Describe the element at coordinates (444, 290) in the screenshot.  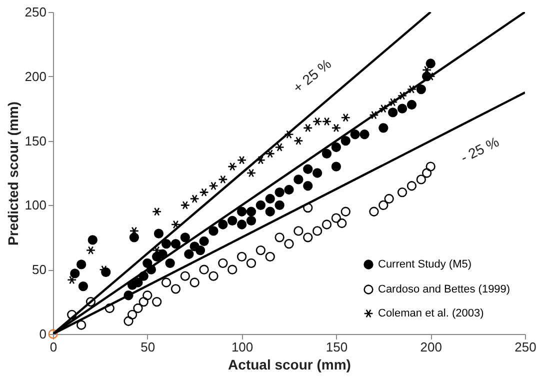
I see `legend-label: Cardoso and Bettes (1999)` at that location.